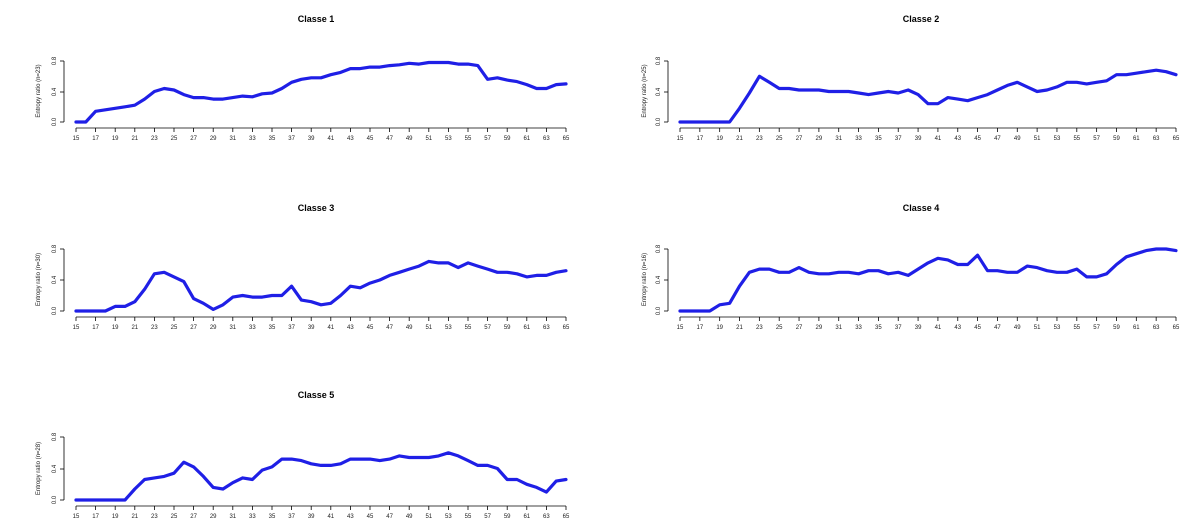  I want to click on chart-title: Classe 1, so click(316, 19).